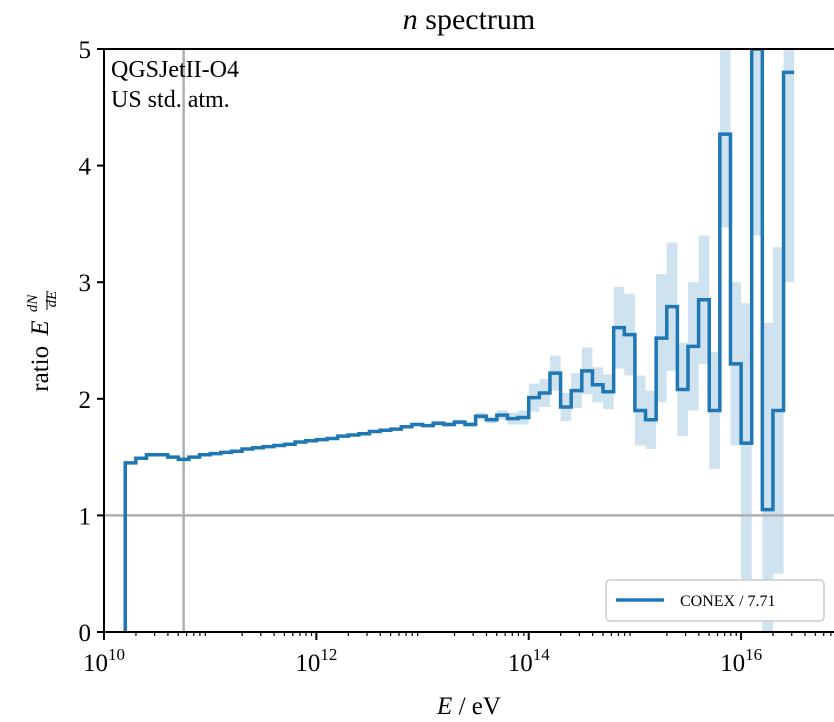 The image size is (834, 722). I want to click on y-tick: 5, so click(91, 50).